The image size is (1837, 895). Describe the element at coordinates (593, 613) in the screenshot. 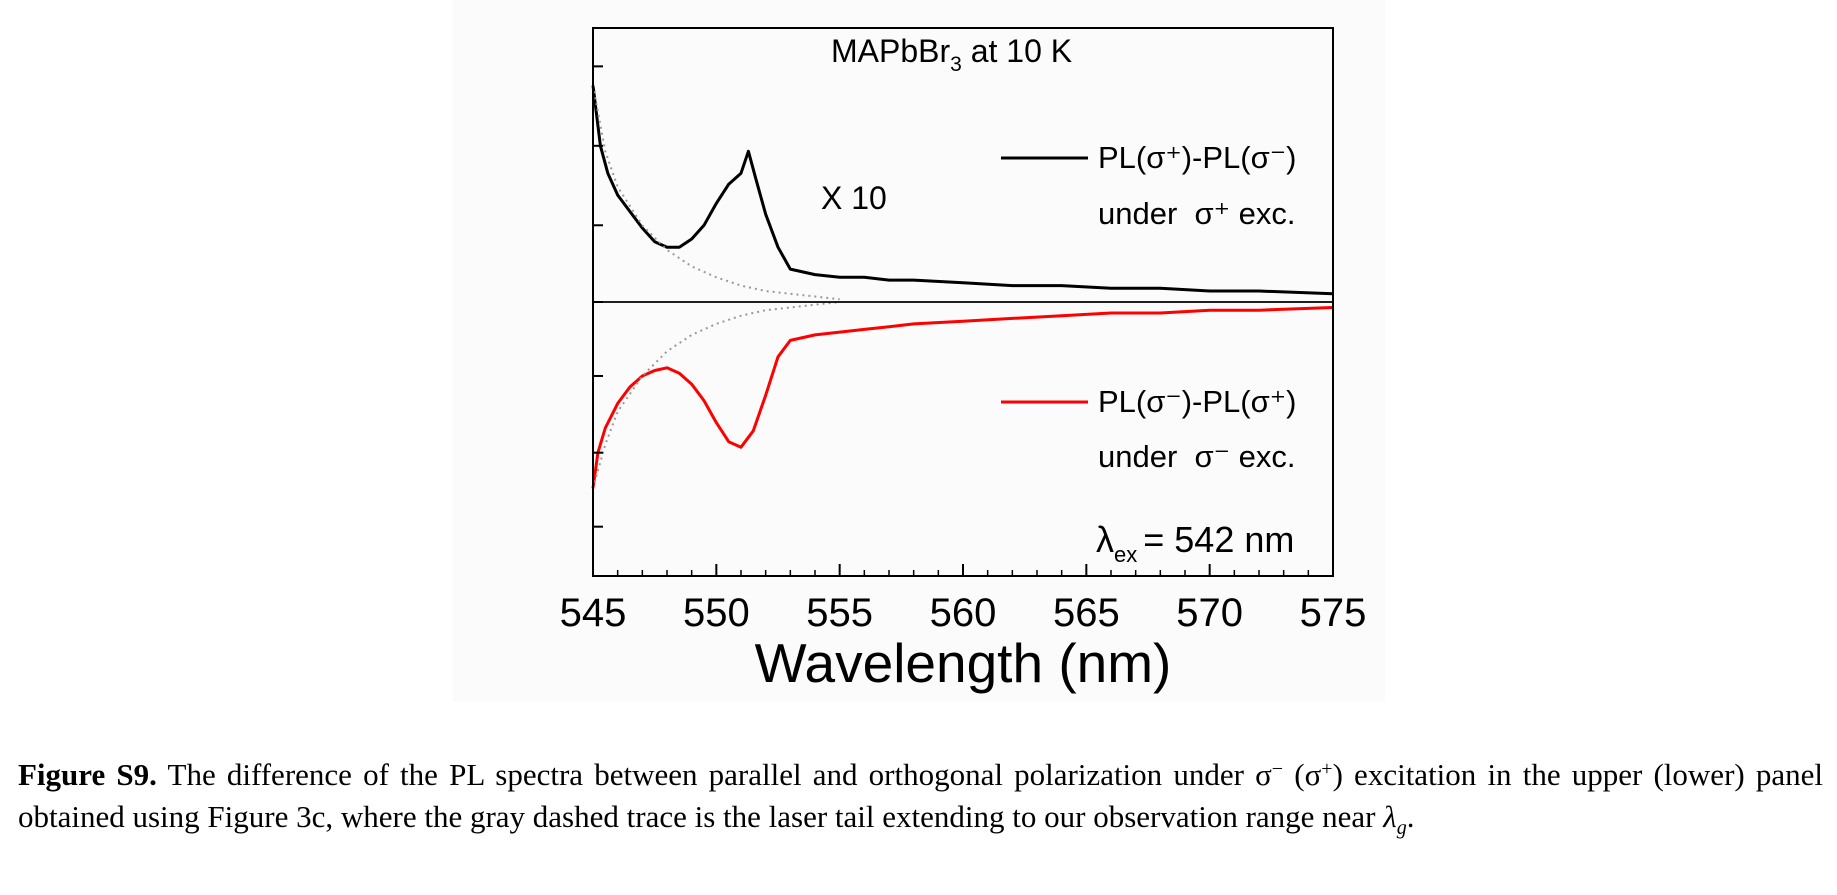

I see `x-tick-label-545: 545` at that location.